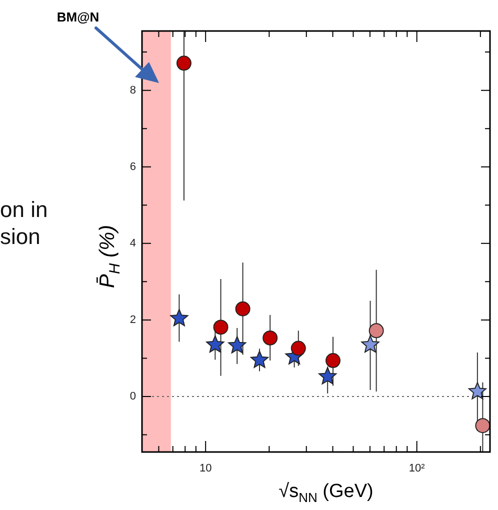 The width and height of the screenshot is (498, 510). What do you see at coordinates (20, 237) in the screenshot?
I see `text: sion` at bounding box center [20, 237].